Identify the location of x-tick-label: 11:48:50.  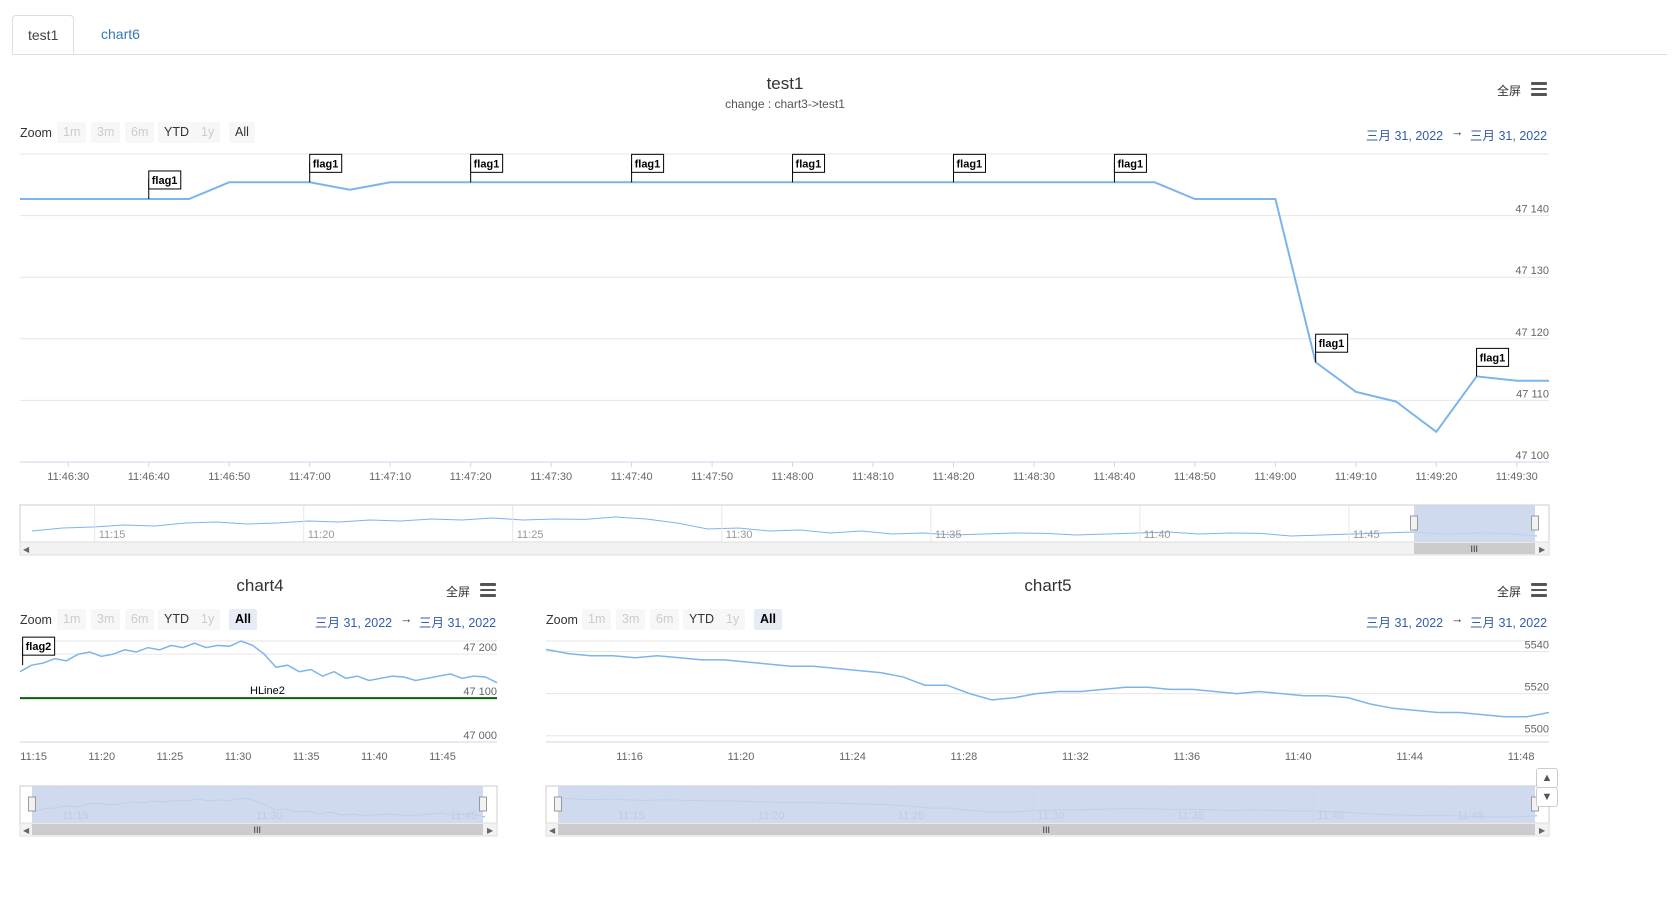
(1195, 477).